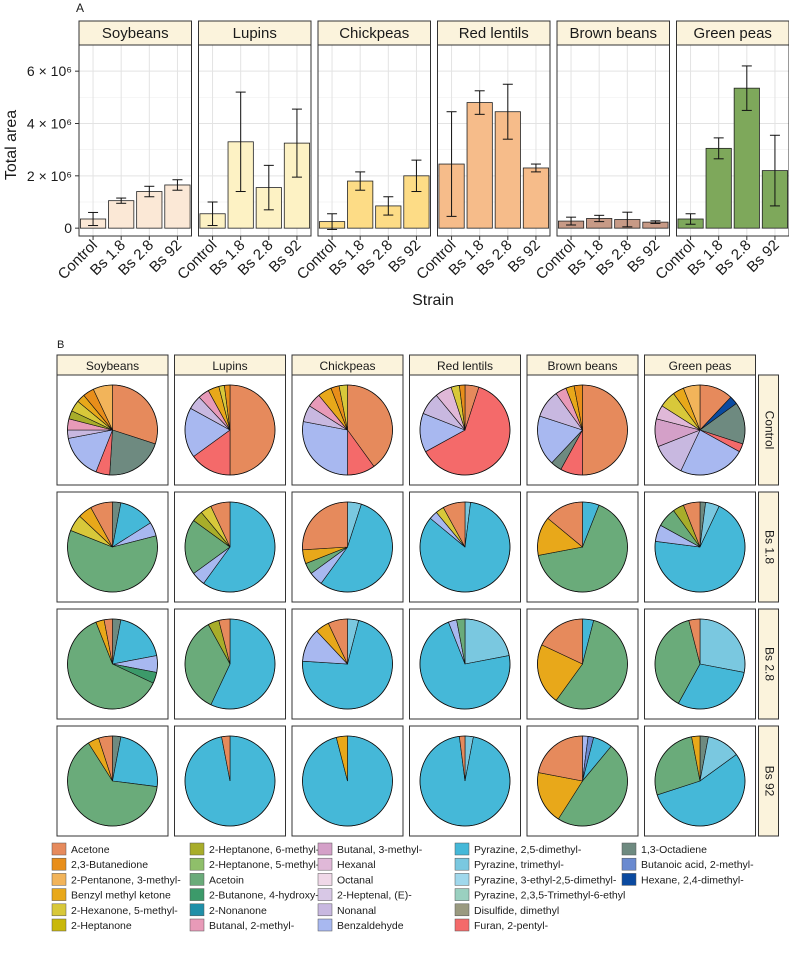  What do you see at coordinates (462, 864) in the screenshot?
I see `legend-swatch-pyrazine-trimethyl` at bounding box center [462, 864].